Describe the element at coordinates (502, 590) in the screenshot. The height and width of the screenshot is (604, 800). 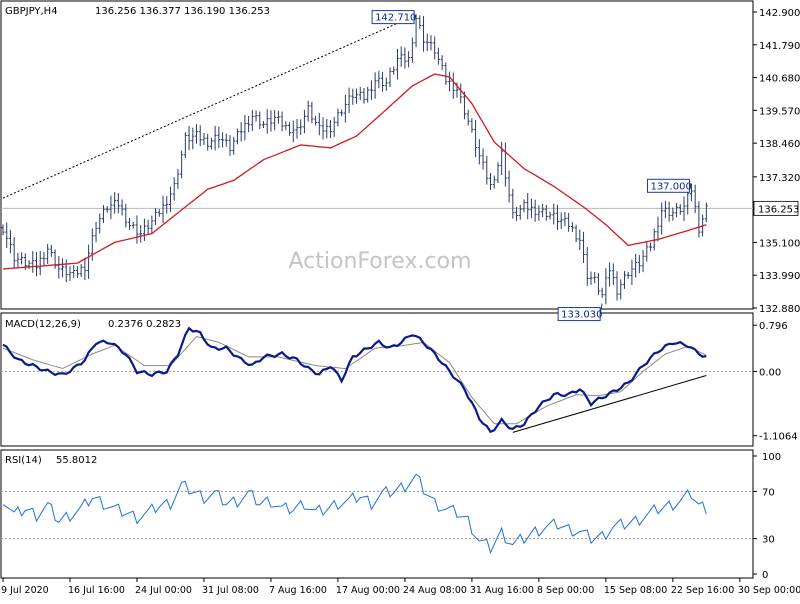
I see `time-axis-label: 31 Aug 16:00` at that location.